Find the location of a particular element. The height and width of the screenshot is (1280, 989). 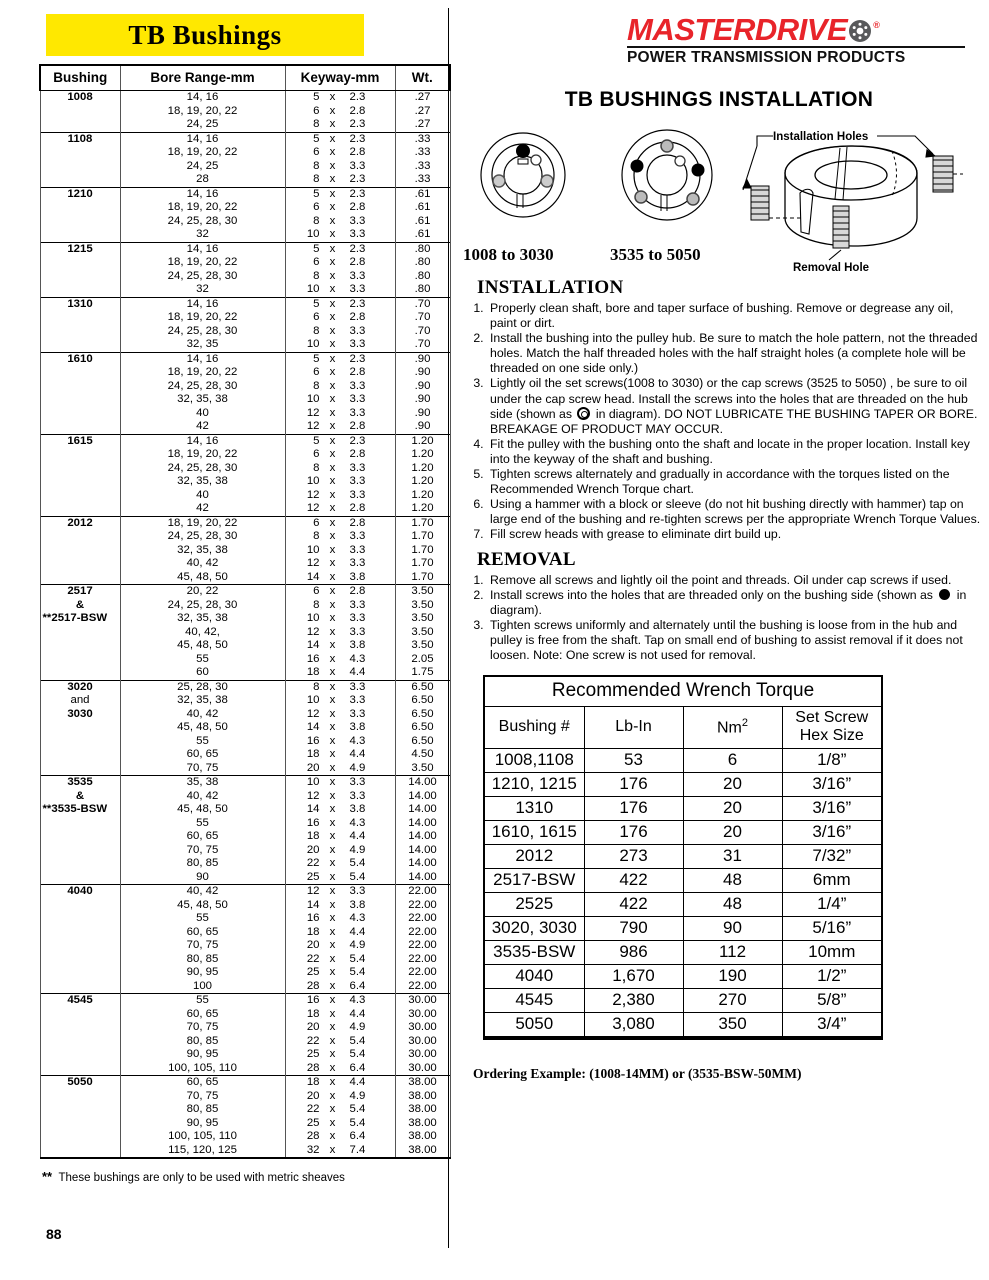

table-row: 3535 35, 38 10 x 3.3 14.00 is located at coordinates (245, 782).